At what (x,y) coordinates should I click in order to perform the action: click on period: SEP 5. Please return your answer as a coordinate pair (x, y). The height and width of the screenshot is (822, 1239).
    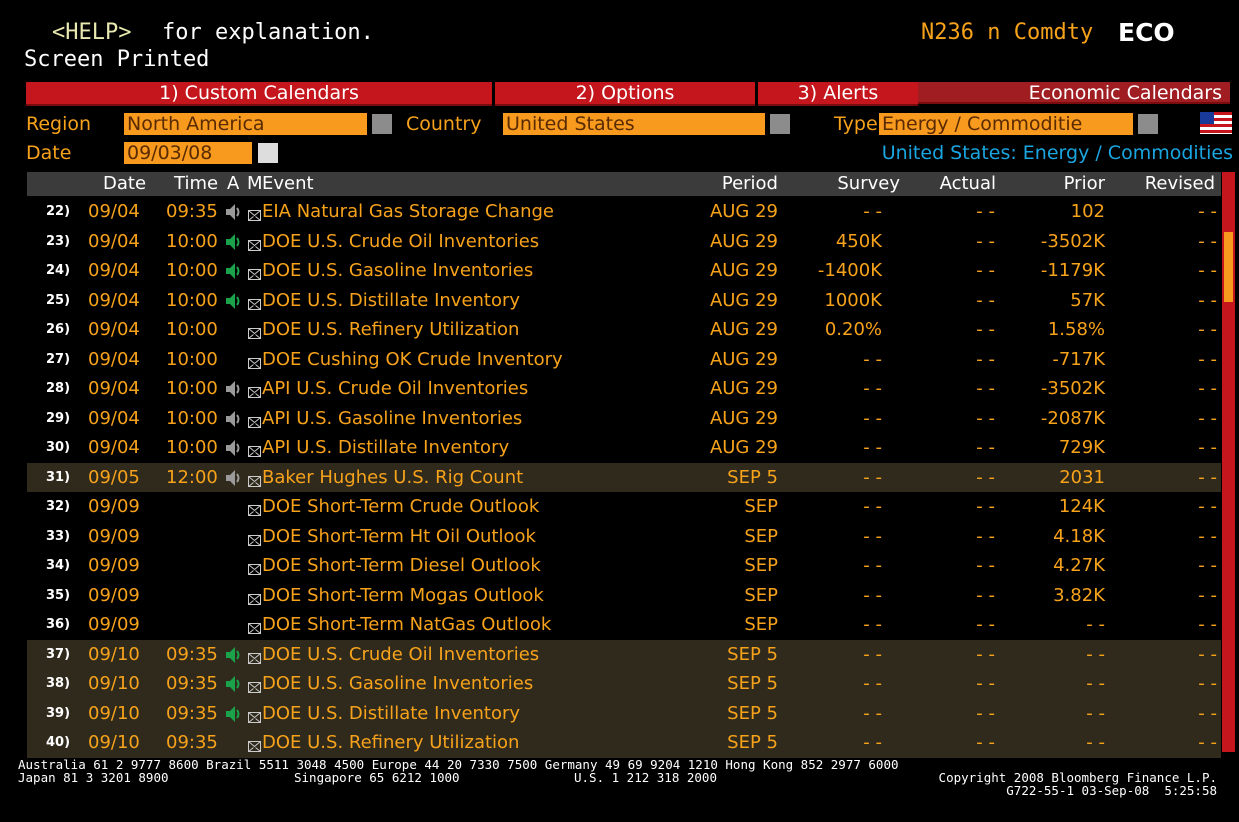
    Looking at the image, I should click on (752, 742).